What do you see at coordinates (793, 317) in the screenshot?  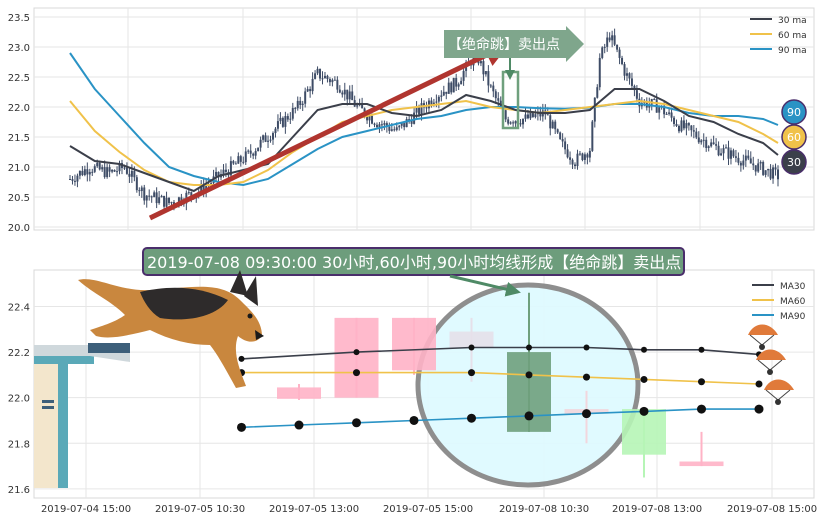 I see `bottom-legend-label: MA90` at bounding box center [793, 317].